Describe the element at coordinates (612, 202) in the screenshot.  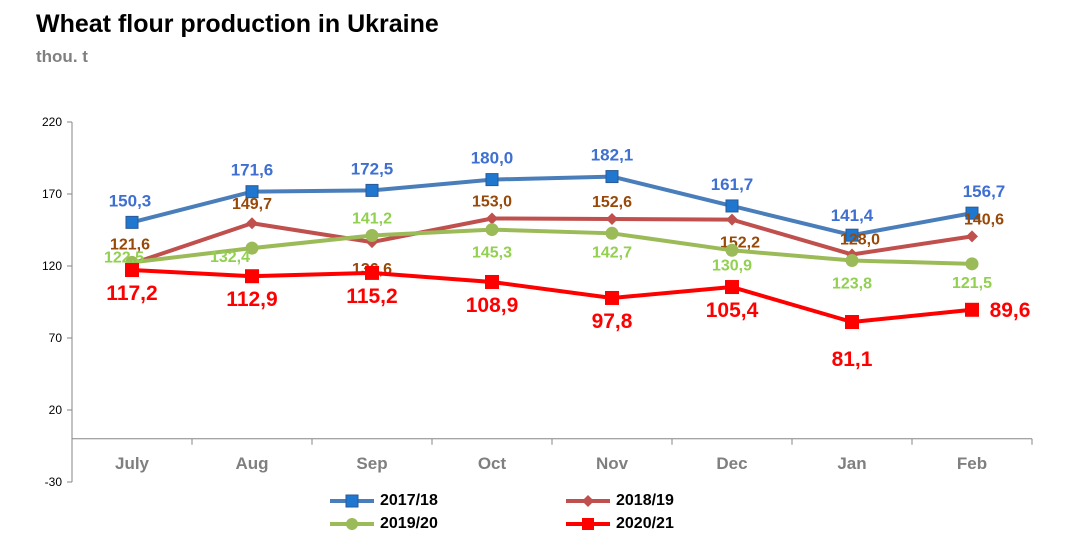
I see `data-label: 152,6` at that location.